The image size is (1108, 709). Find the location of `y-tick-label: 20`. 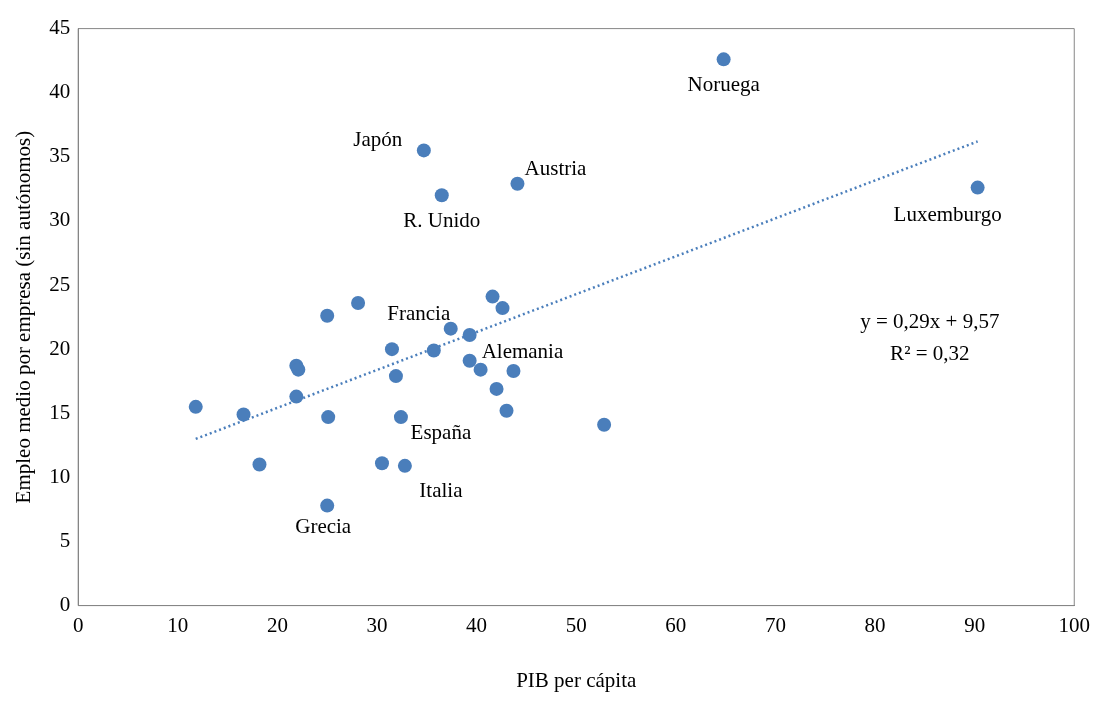

y-tick-label: 20 is located at coordinates (60, 347).